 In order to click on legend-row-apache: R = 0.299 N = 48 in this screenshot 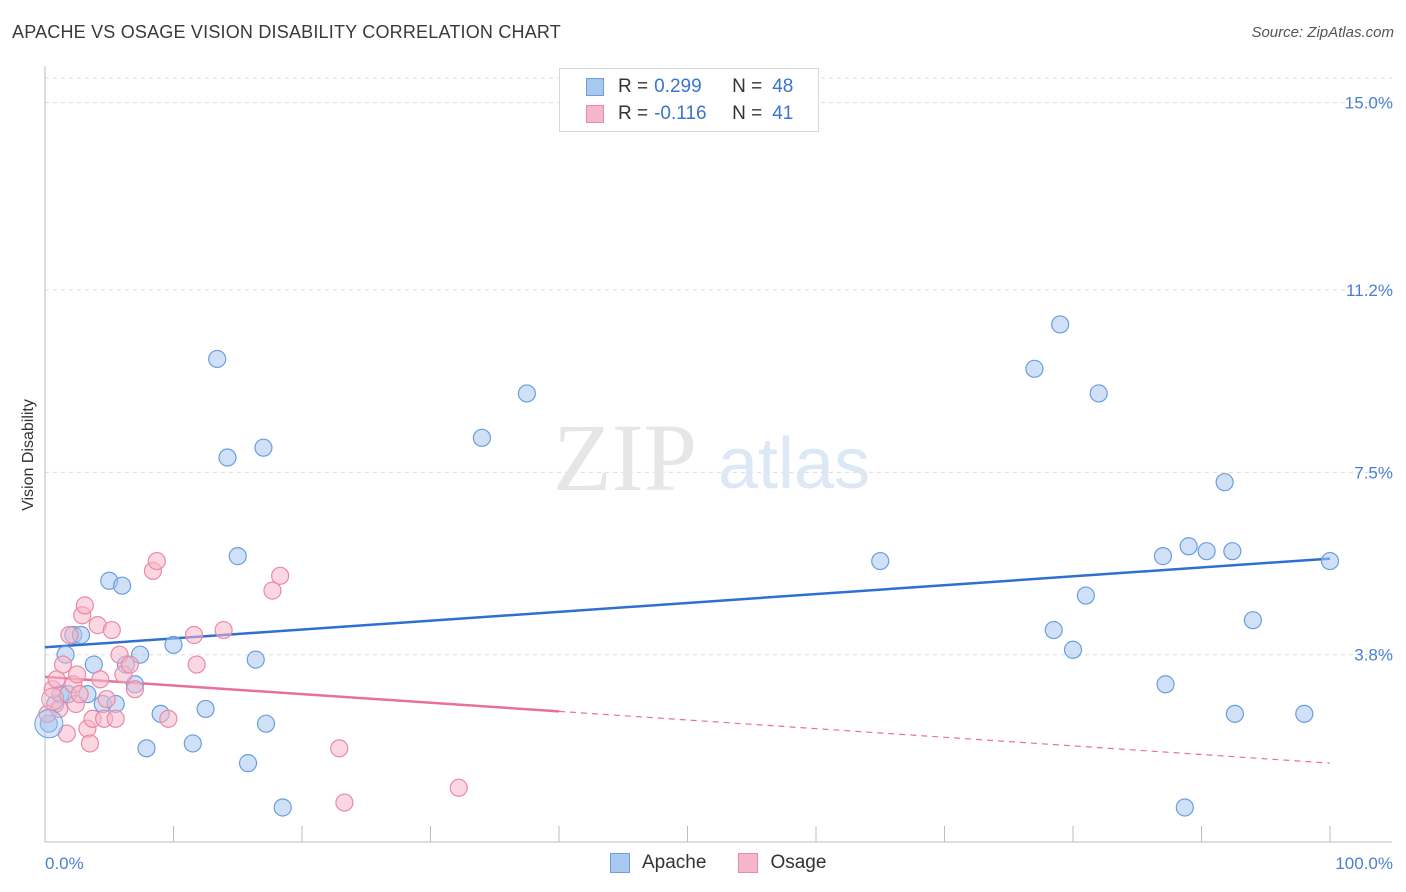, I will do `click(689, 87)`.